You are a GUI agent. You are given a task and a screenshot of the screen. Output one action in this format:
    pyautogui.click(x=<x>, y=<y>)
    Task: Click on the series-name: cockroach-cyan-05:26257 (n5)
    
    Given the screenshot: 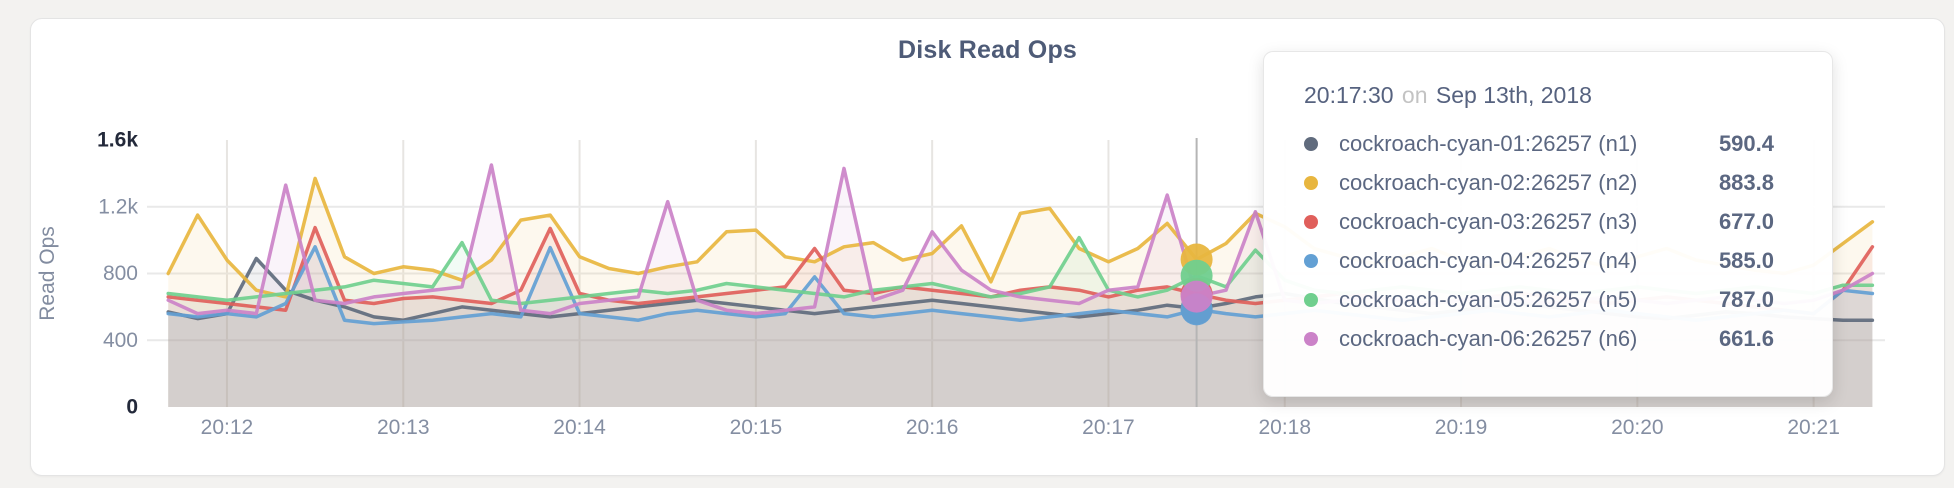 What is the action you would take?
    pyautogui.click(x=1488, y=299)
    